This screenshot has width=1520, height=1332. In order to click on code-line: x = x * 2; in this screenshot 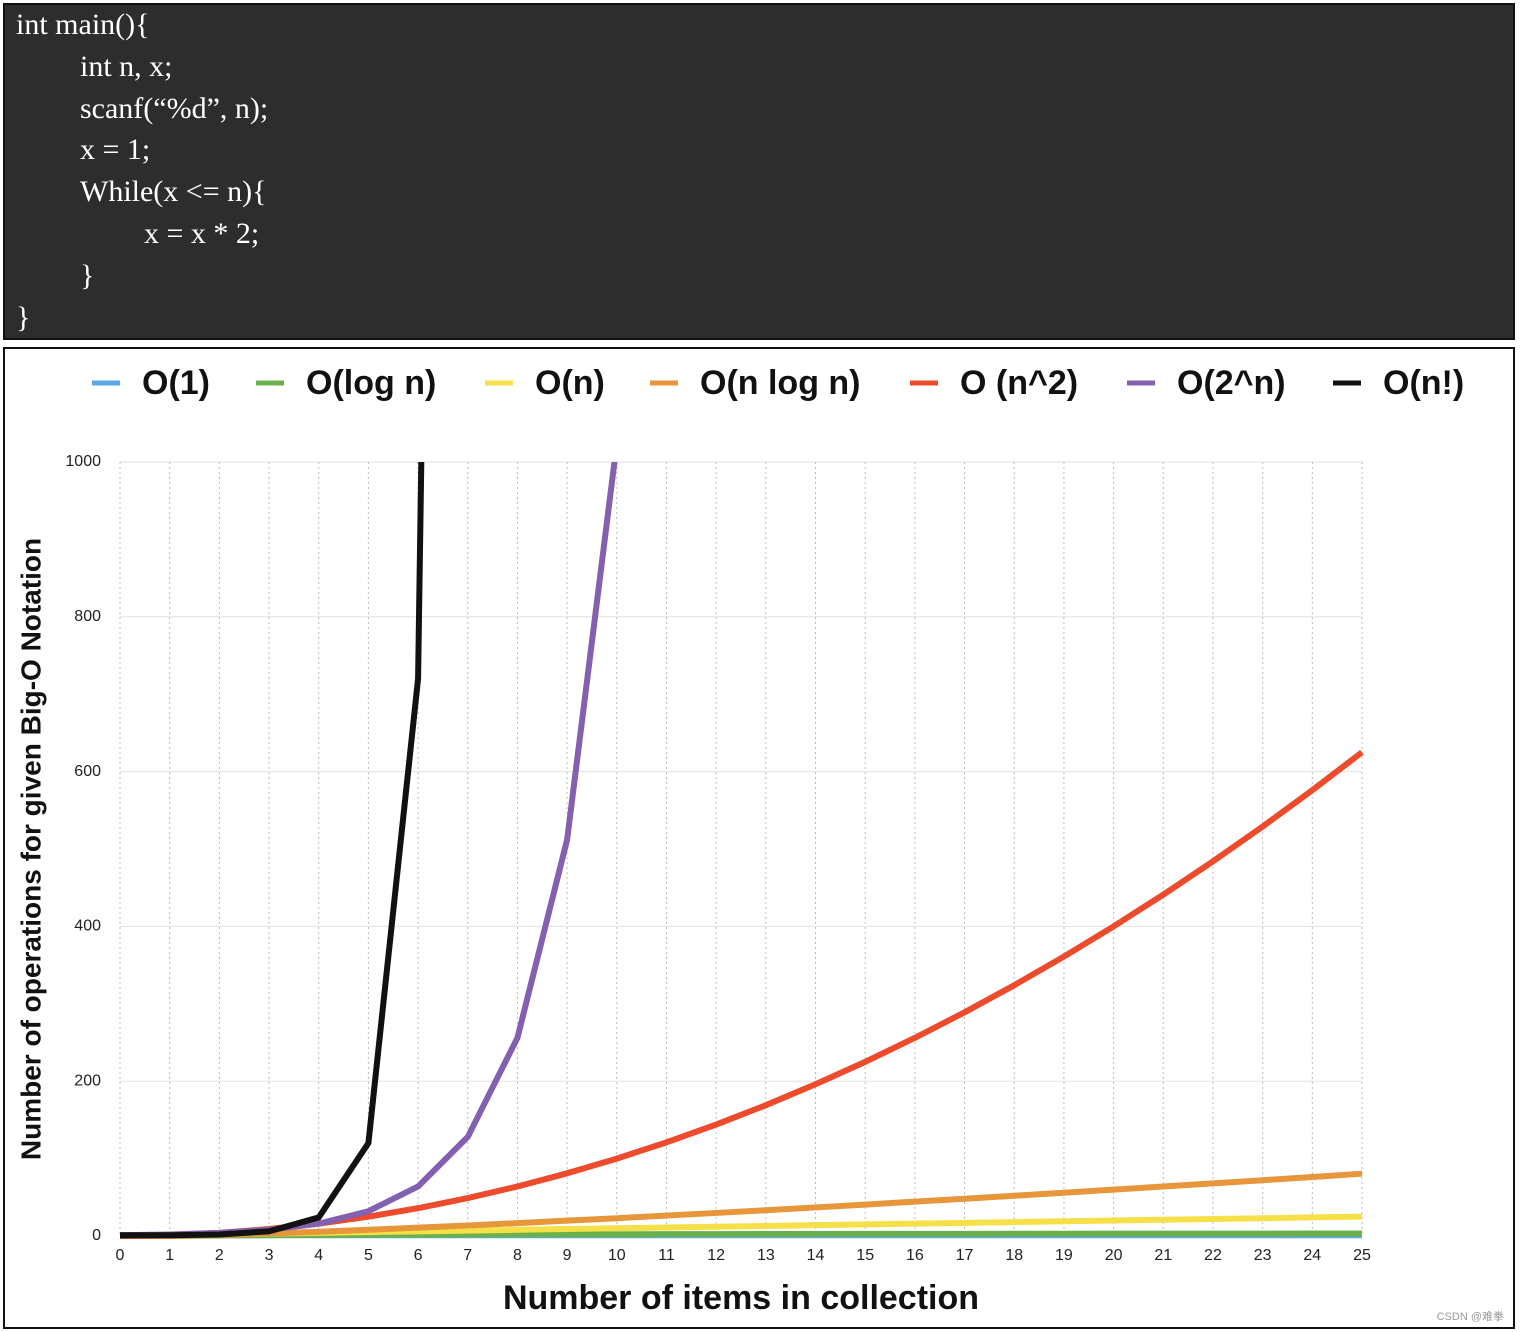, I will do `click(201, 233)`.